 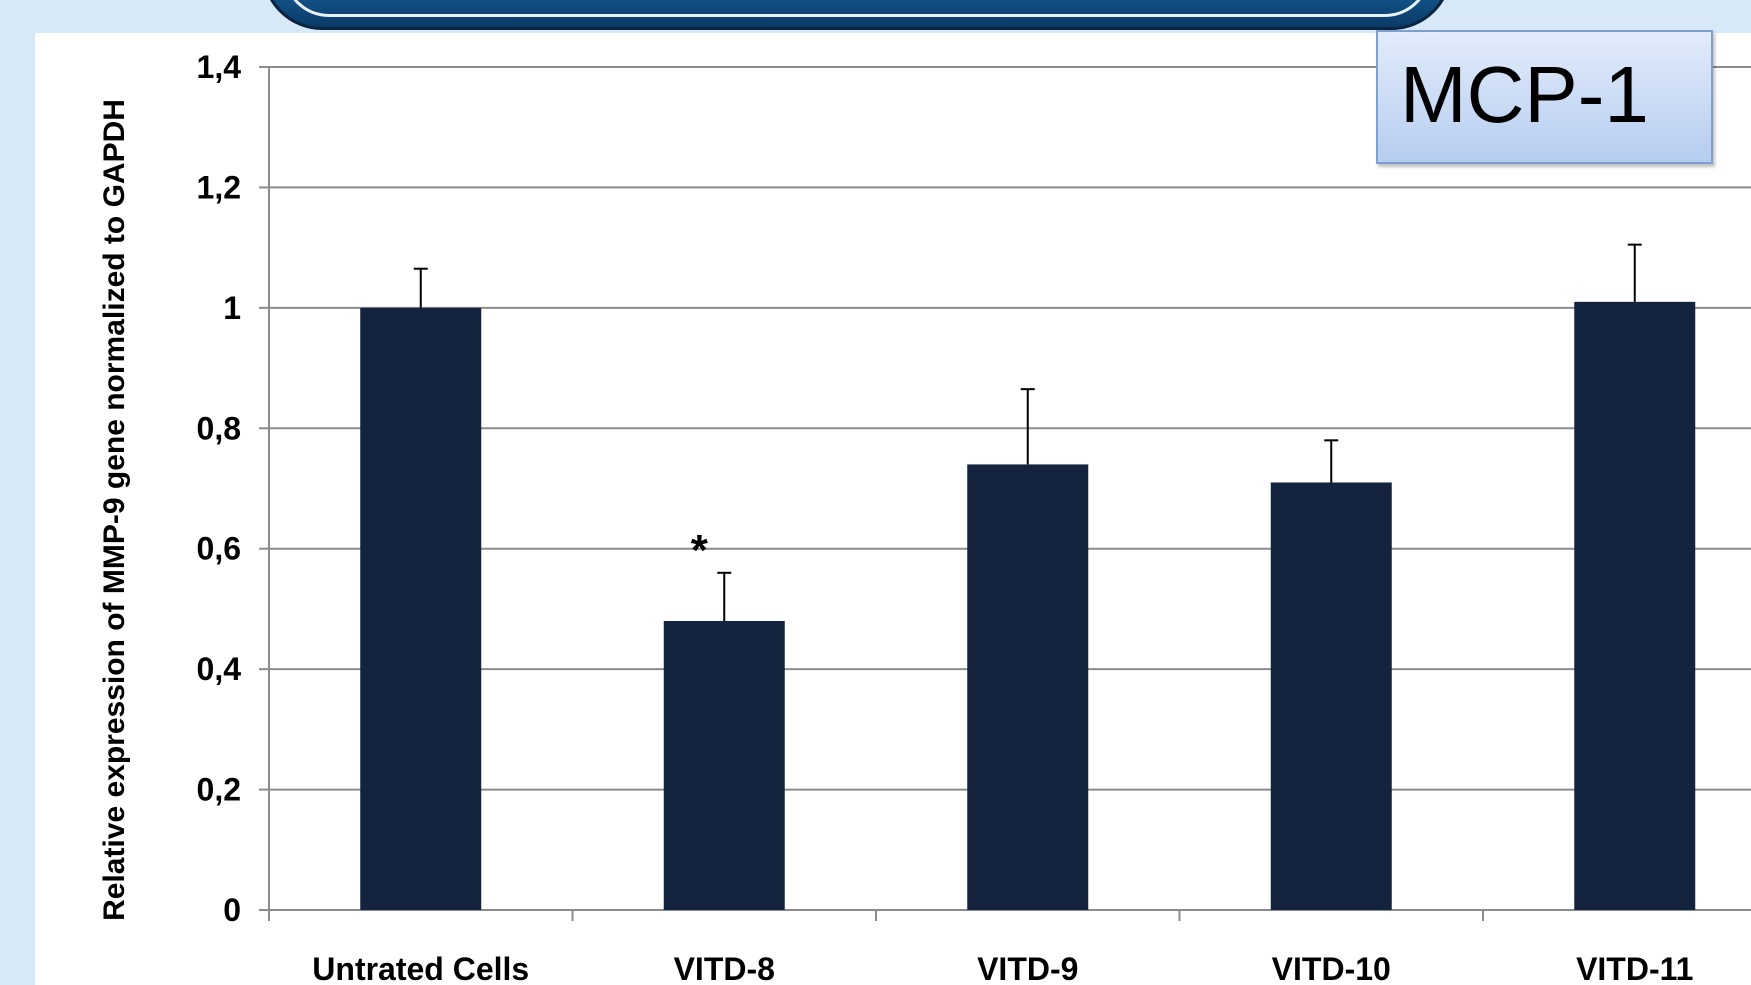 I want to click on x-tick-label: VITD-11, so click(x=1634, y=968).